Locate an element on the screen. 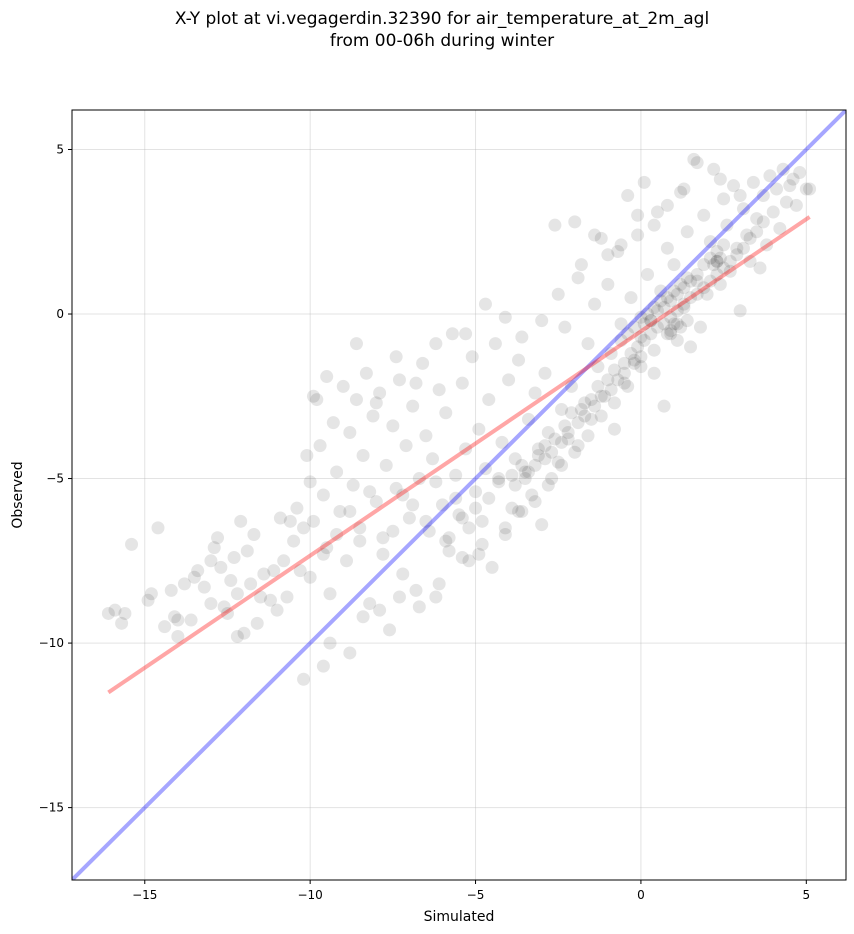 The height and width of the screenshot is (934, 854). x-axis-ticks: −15 −10 −5 0 5 is located at coordinates (471, 891).